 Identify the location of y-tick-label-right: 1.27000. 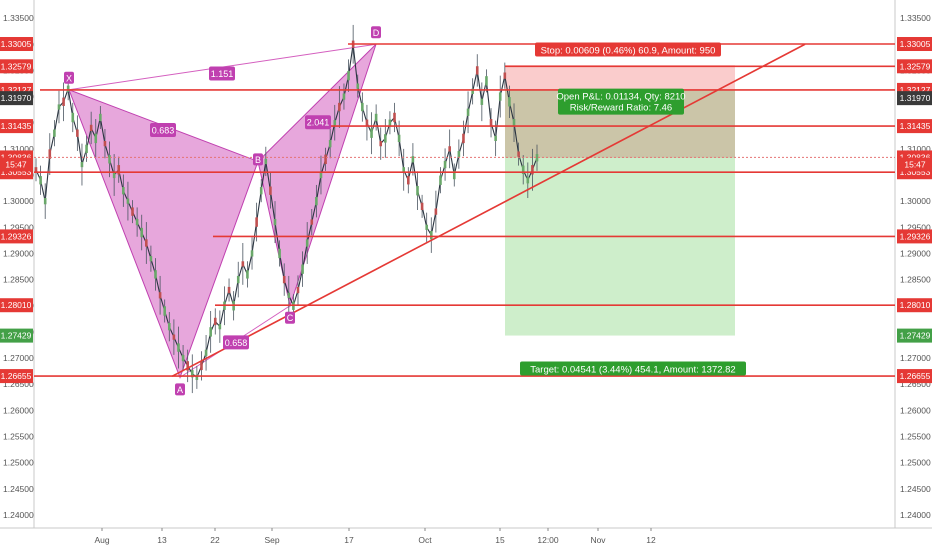
(915, 358).